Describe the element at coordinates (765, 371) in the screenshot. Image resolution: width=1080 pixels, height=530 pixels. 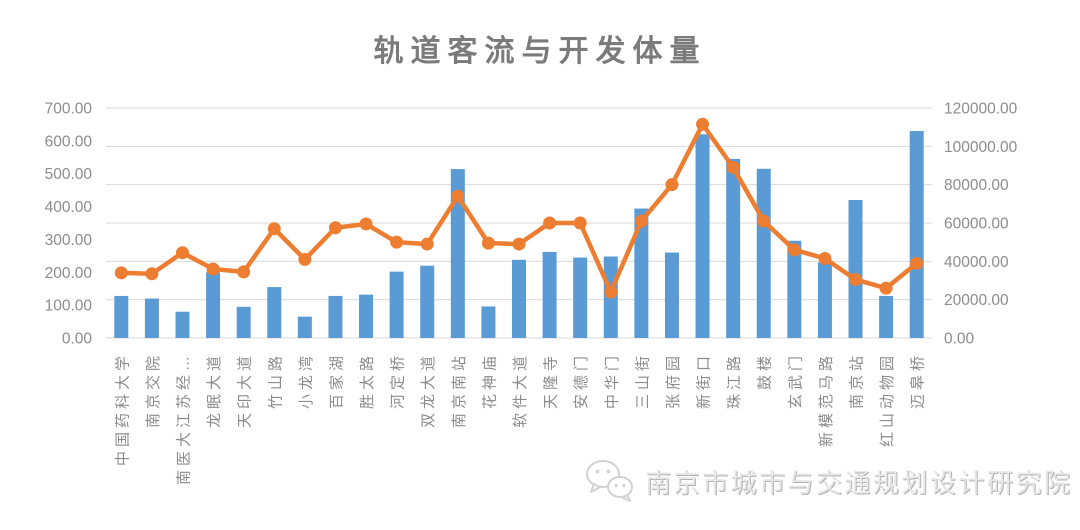
I see `category-label: 鼓楼` at that location.